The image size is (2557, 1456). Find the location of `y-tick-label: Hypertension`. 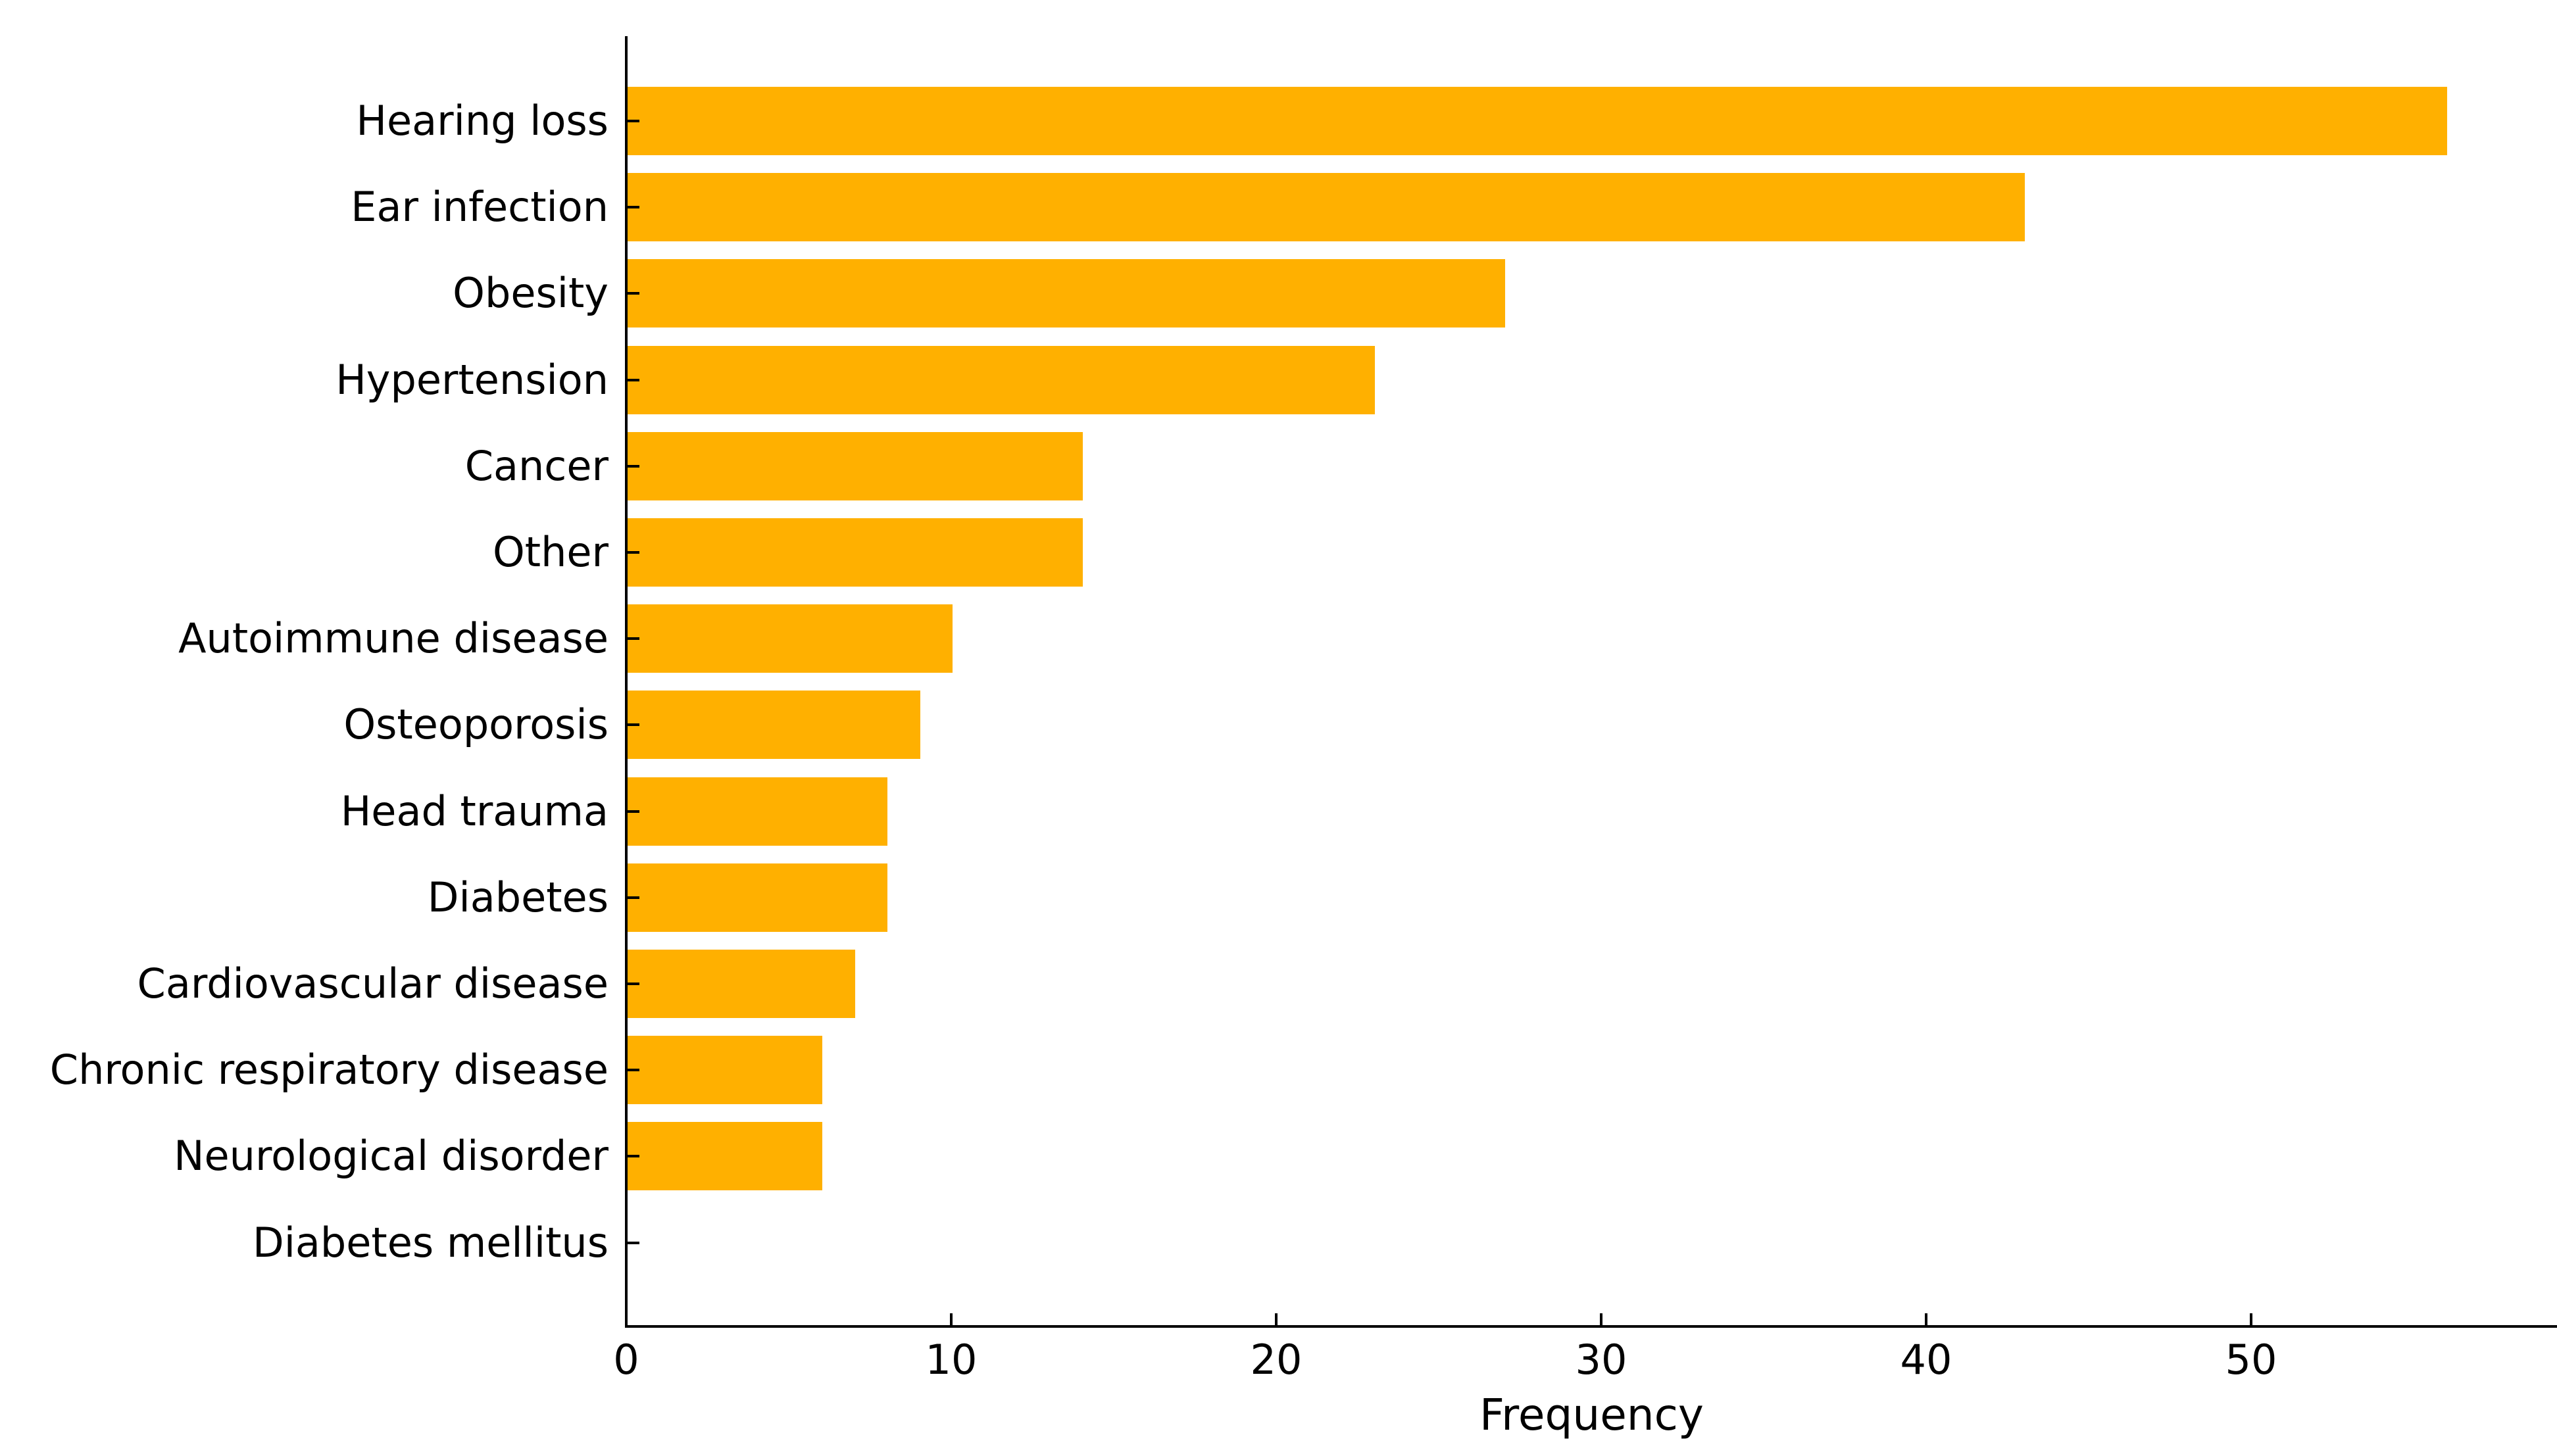

y-tick-label: Hypertension is located at coordinates (471, 379).